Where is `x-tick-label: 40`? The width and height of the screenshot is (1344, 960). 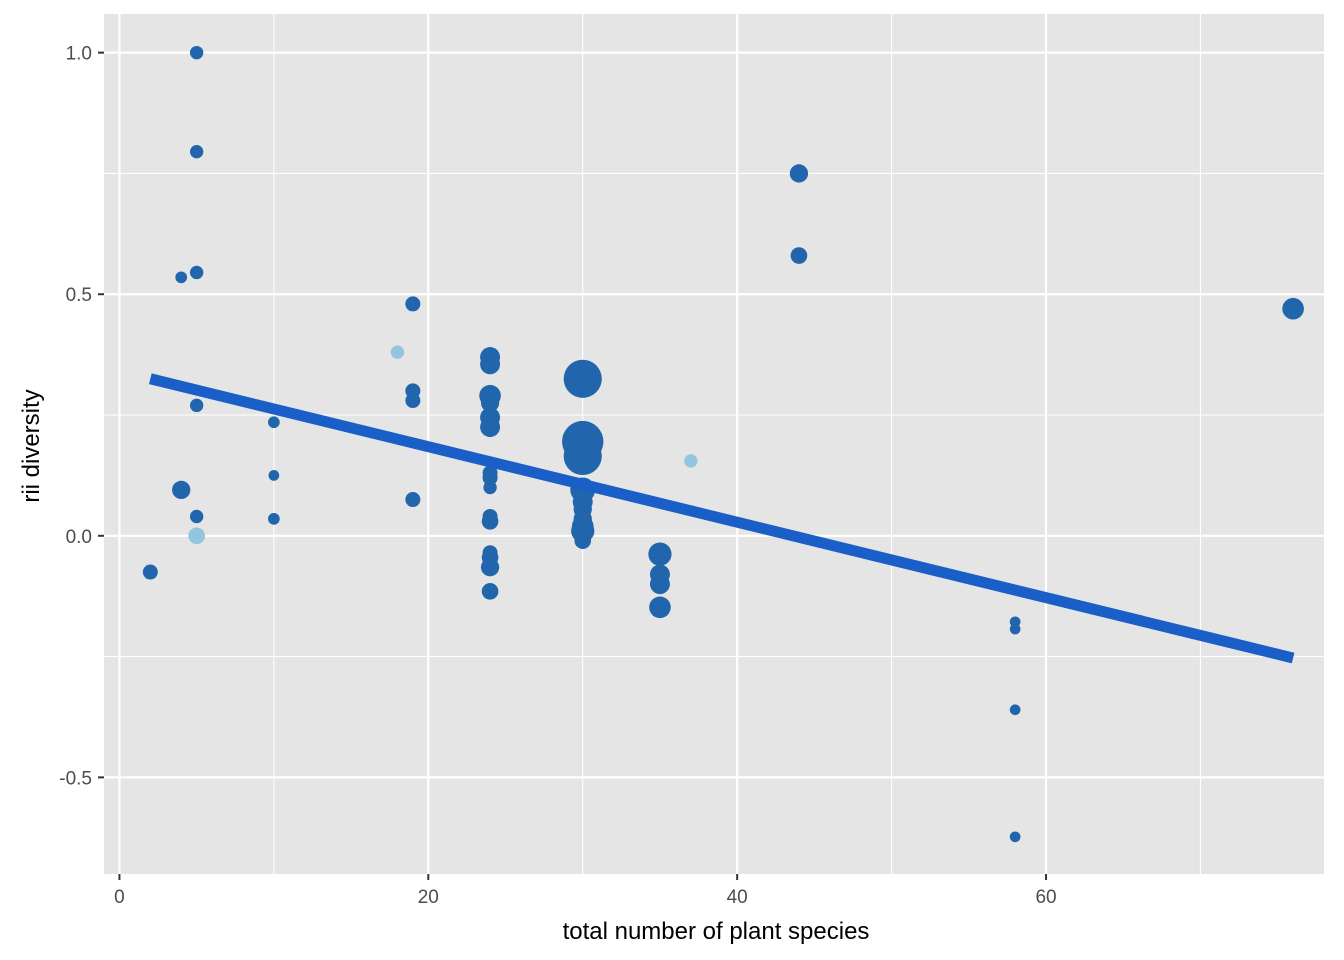
x-tick-label: 40 is located at coordinates (737, 897).